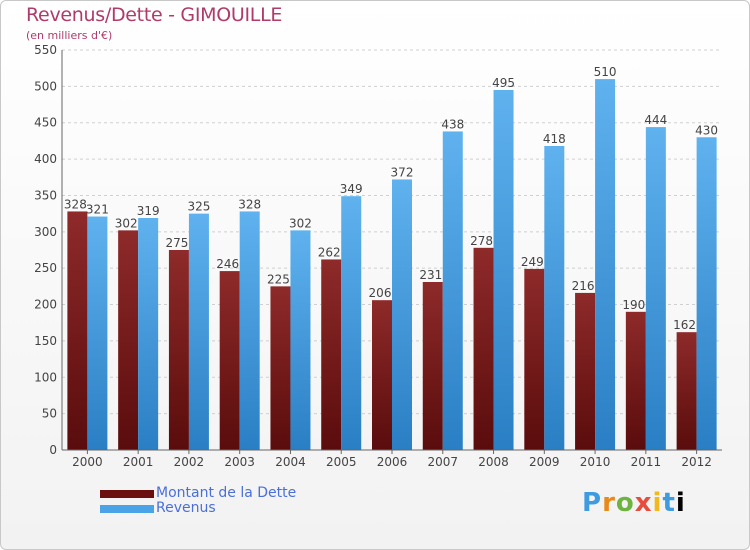 This screenshot has height=550, width=750. What do you see at coordinates (127, 493) in the screenshot?
I see `legend-swatch-dette` at bounding box center [127, 493].